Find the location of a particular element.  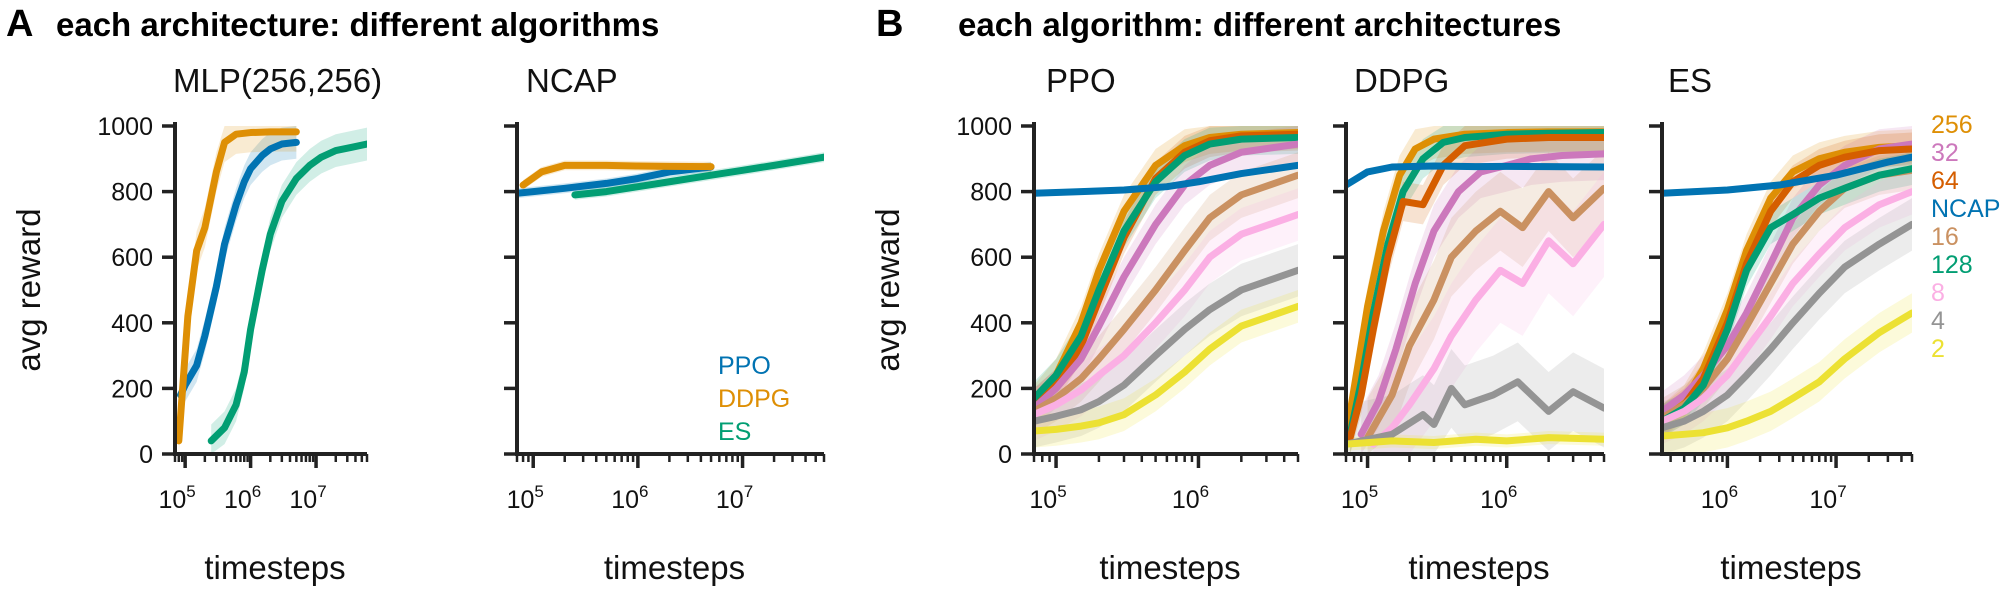

panel-a-heading: each architecture: different algorithms is located at coordinates (357, 24).